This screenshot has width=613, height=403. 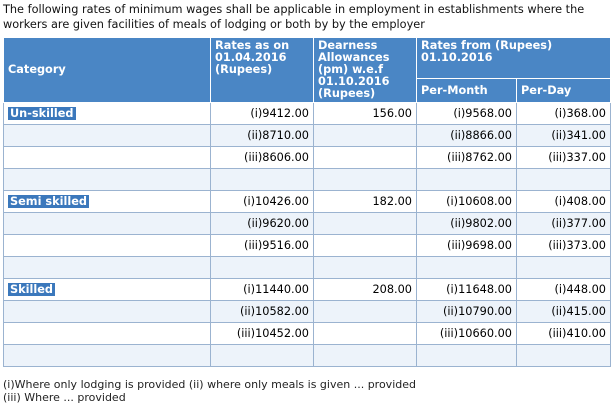 What do you see at coordinates (365, 289) in the screenshot?
I see `da-cell: 208.00` at bounding box center [365, 289].